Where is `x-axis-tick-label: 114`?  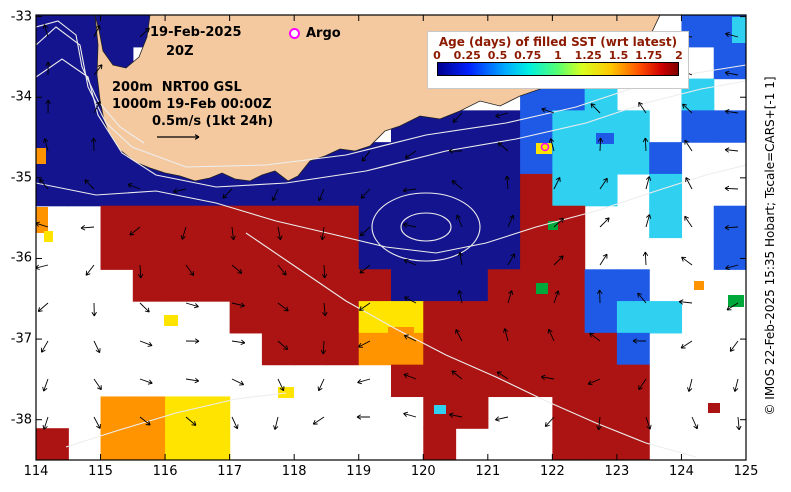
x-axis-tick-label: 114 is located at coordinates (36, 471).